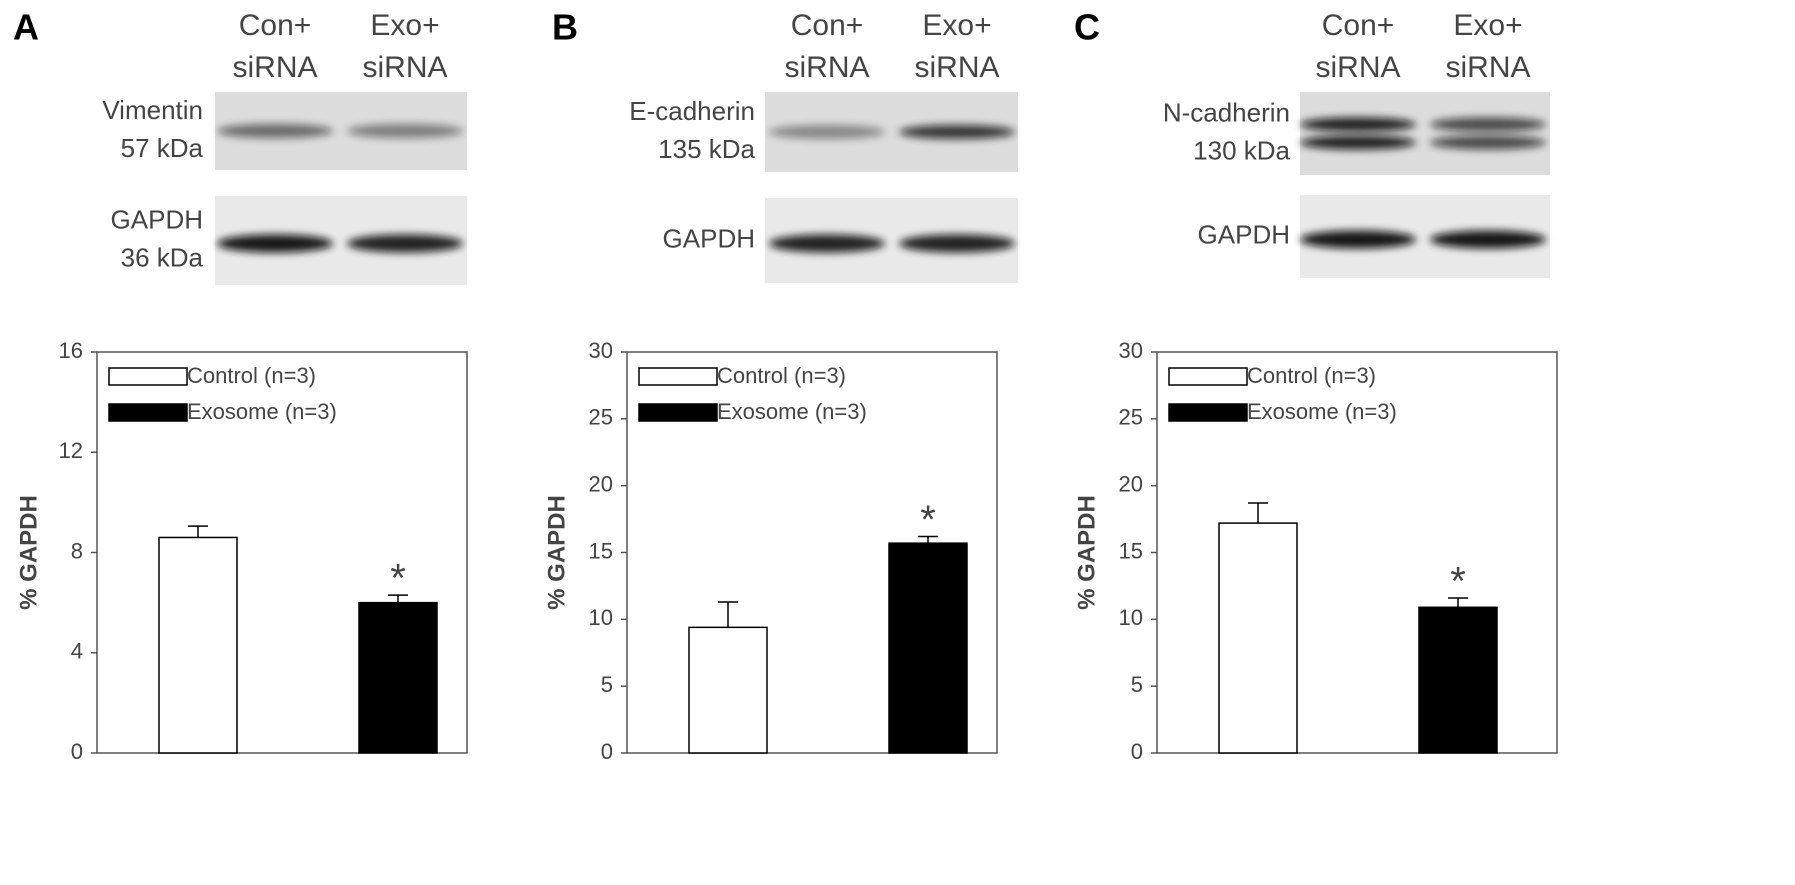  What do you see at coordinates (692, 111) in the screenshot?
I see `blot-label: E-cadherin` at bounding box center [692, 111].